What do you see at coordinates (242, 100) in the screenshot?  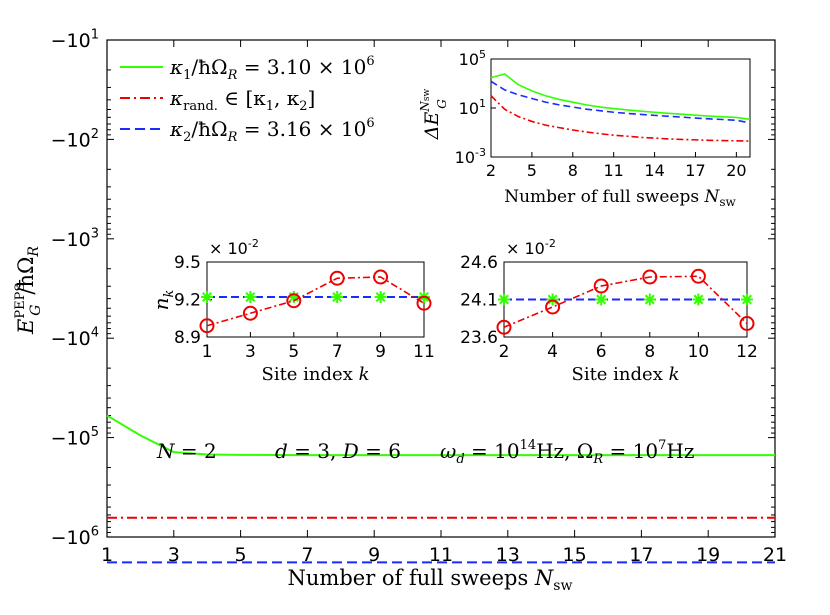 I see `legend-label-2: κrand. ∈ [κ1, κ2]` at bounding box center [242, 100].